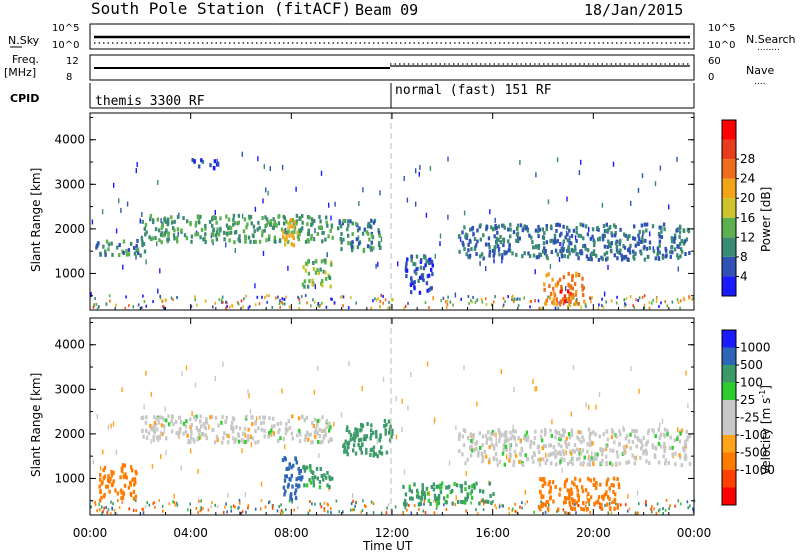 Image resolution: width=800 pixels, height=554 pixels. What do you see at coordinates (750, 418) in the screenshot?
I see `velocity-colorbar-tick-label: -25` at bounding box center [750, 418].